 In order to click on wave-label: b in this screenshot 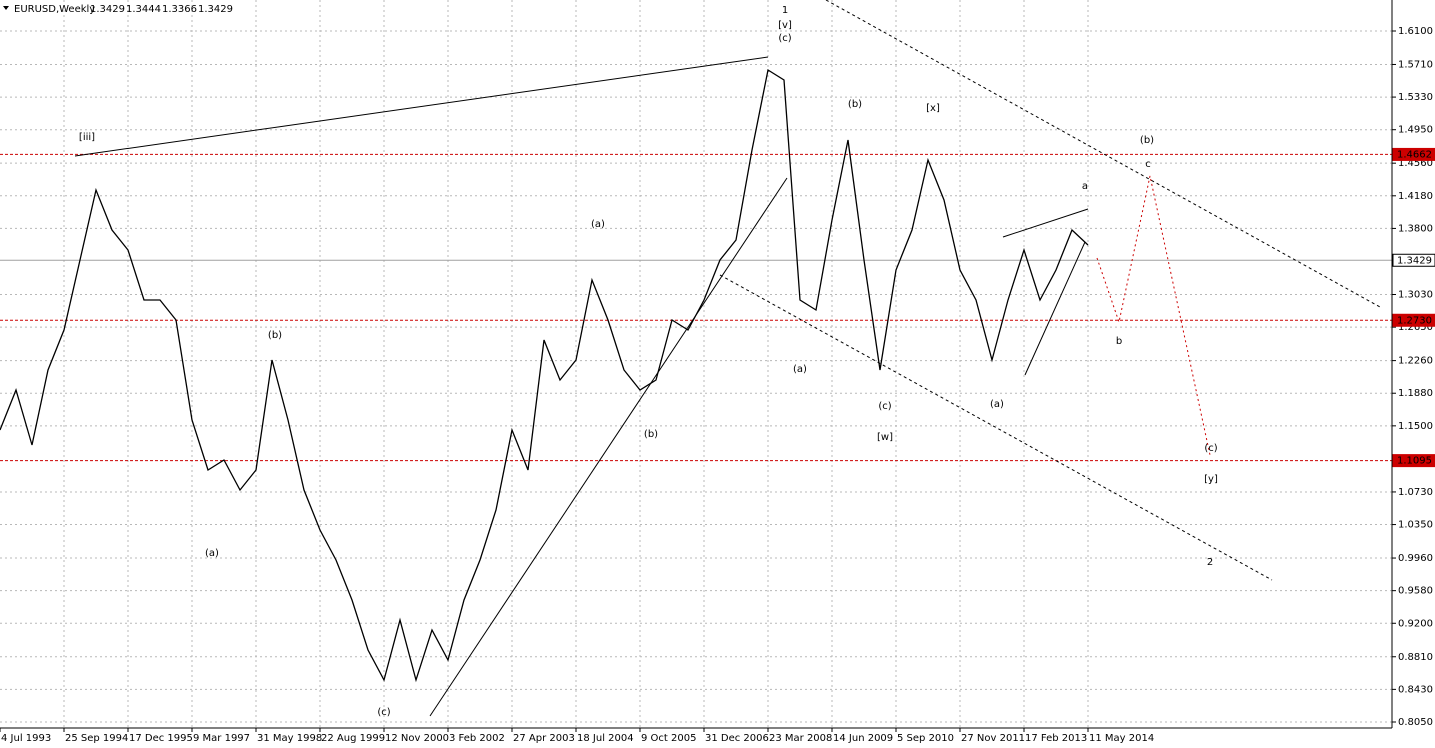, I will do `click(1119, 341)`.